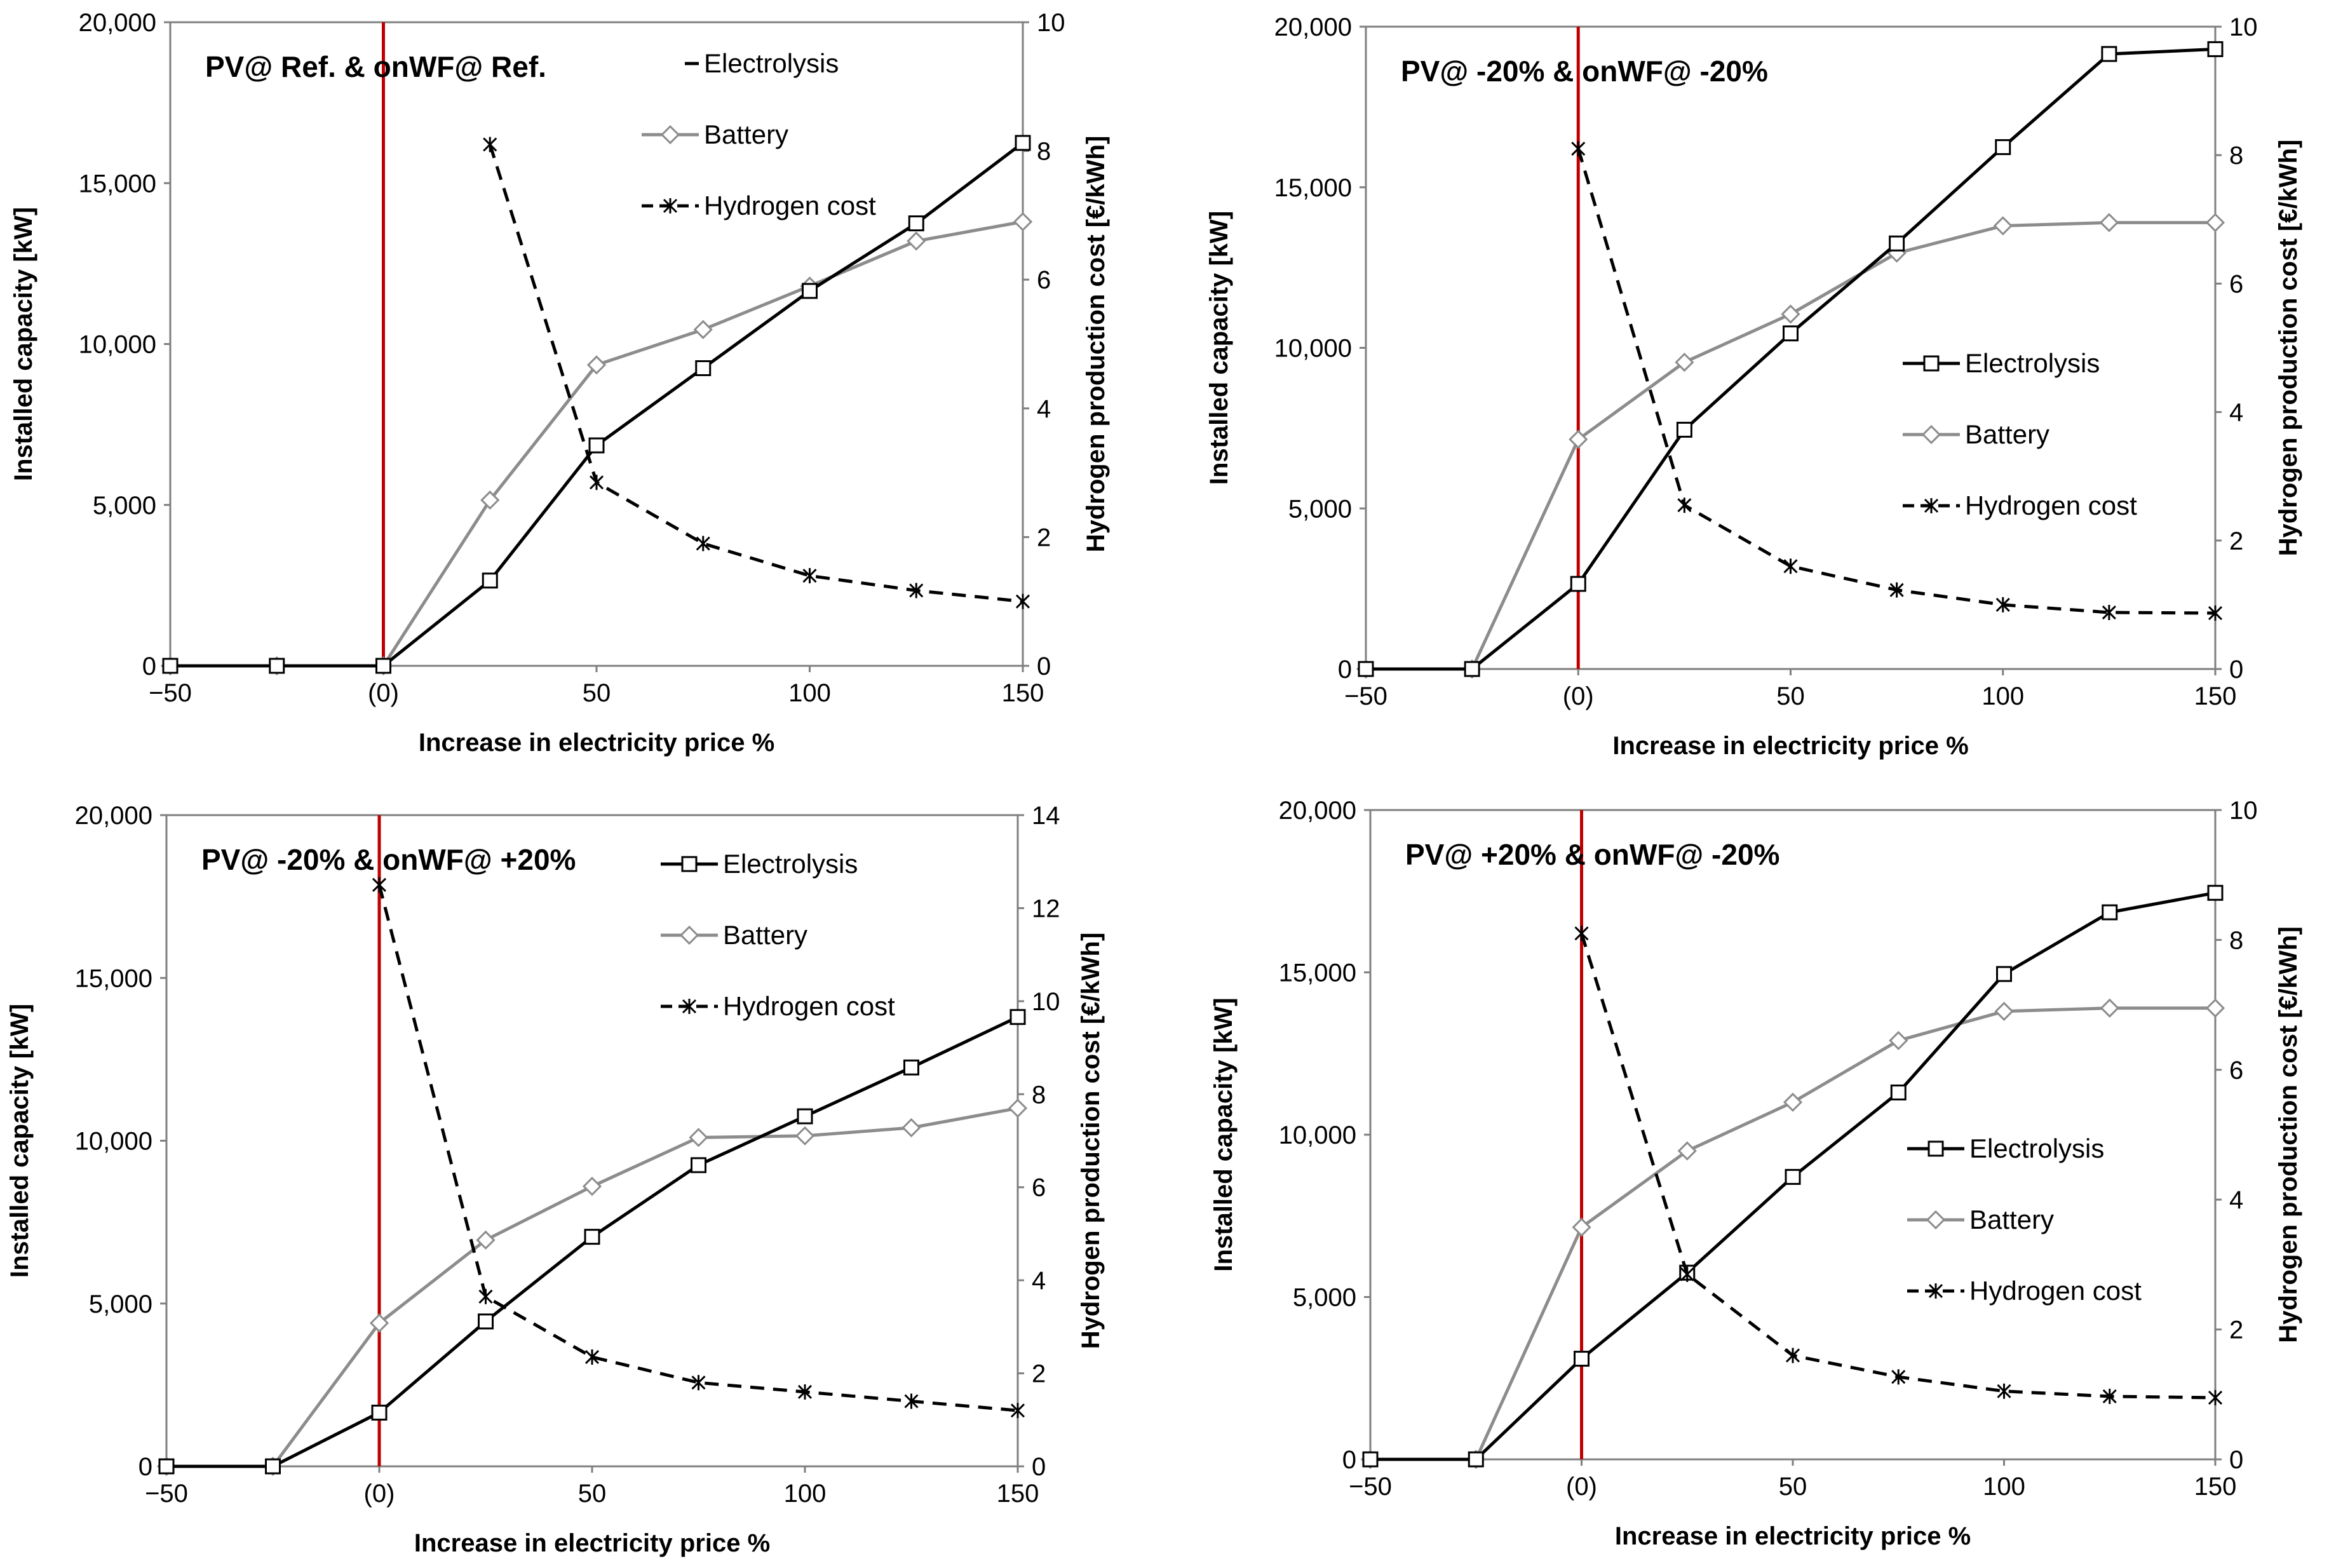 Image resolution: width=2329 pixels, height=1568 pixels. Describe the element at coordinates (1046, 1002) in the screenshot. I see `y2-tick-label: 10` at that location.